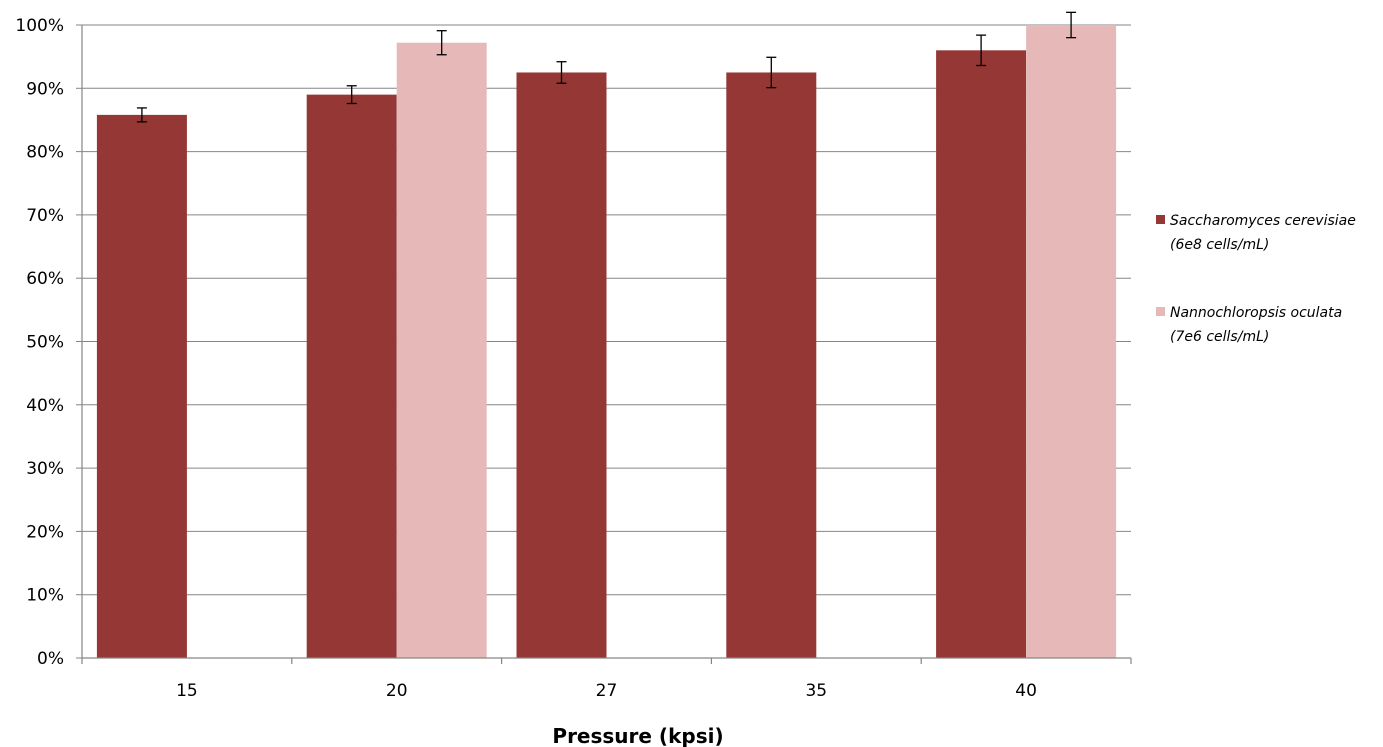  What do you see at coordinates (1256, 313) in the screenshot?
I see `legend-label: Nannochloropsis oculata` at bounding box center [1256, 313].